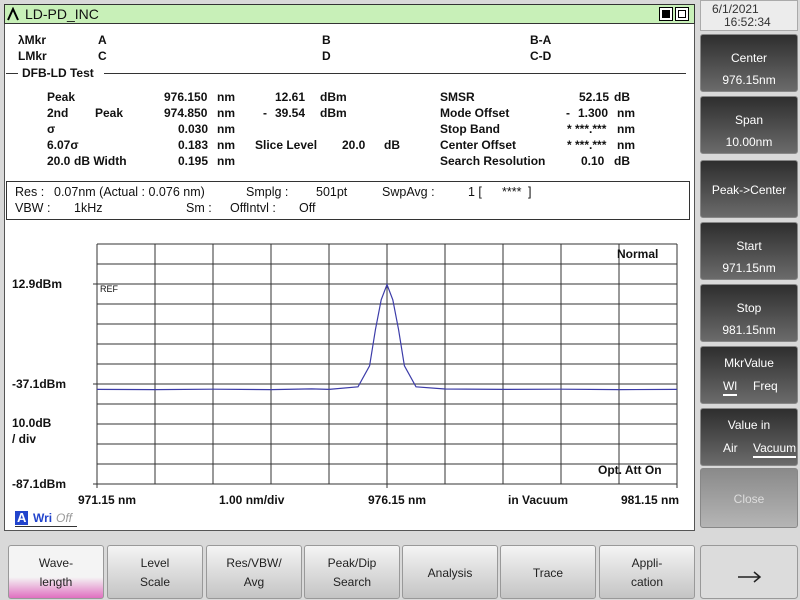 The image size is (800, 600). I want to click on function-key-label: Search, so click(352, 582).